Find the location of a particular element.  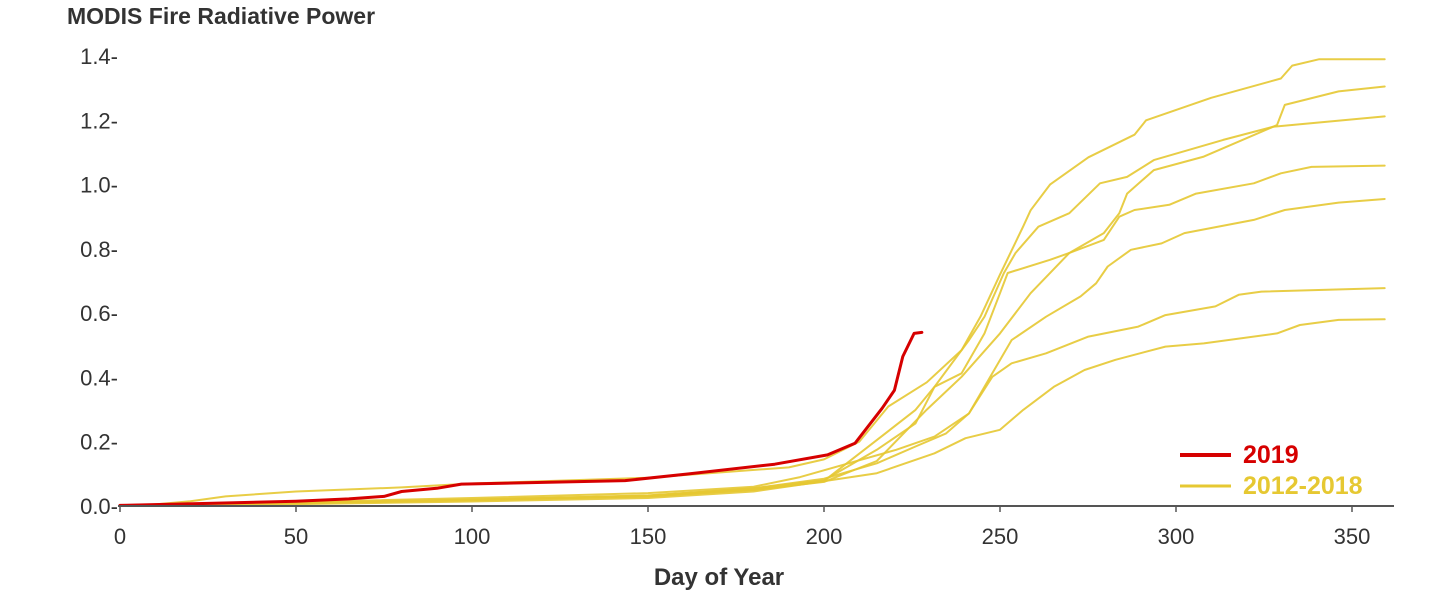

y-tick-label: 0.2- is located at coordinates (99, 442).